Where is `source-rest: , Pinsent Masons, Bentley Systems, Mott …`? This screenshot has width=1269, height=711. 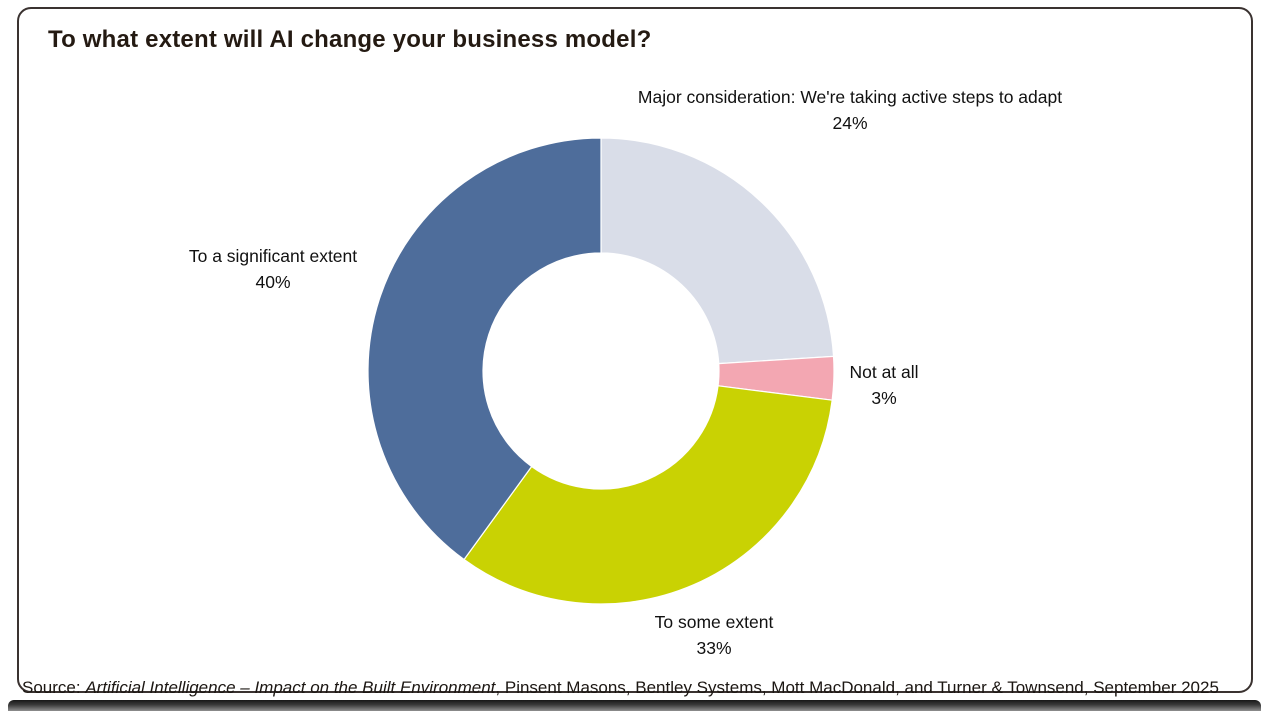 source-rest: , Pinsent Masons, Bentley Systems, Mott … is located at coordinates (857, 687).